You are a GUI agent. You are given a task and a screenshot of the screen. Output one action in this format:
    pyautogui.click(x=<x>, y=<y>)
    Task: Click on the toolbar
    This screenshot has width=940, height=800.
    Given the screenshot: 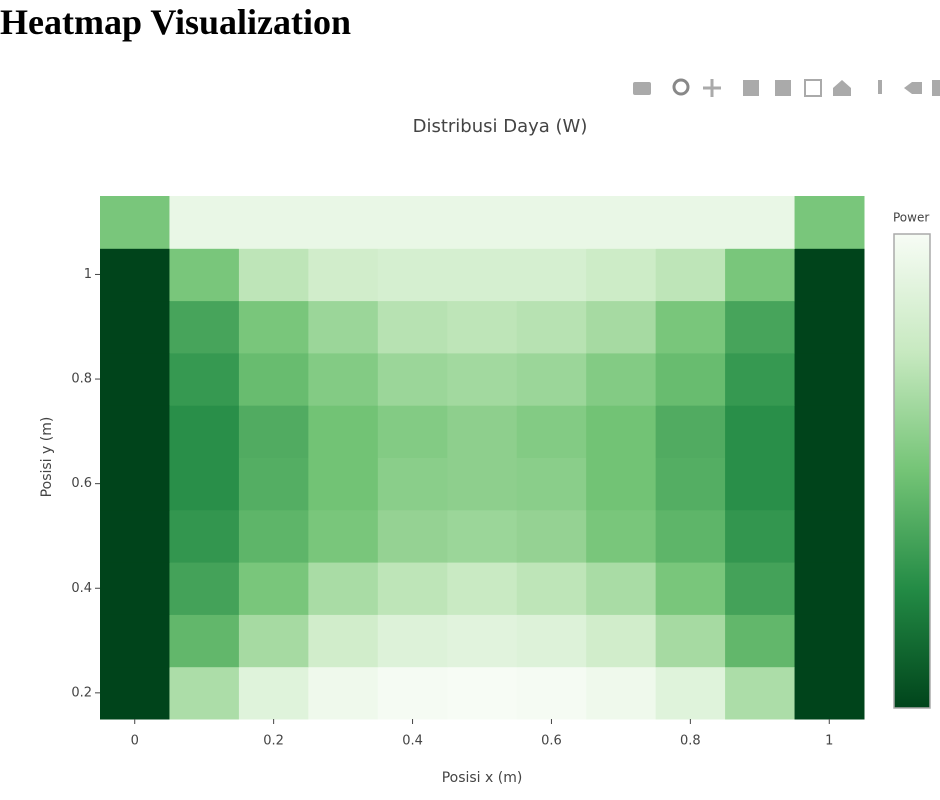 What is the action you would take?
    pyautogui.click(x=786, y=87)
    